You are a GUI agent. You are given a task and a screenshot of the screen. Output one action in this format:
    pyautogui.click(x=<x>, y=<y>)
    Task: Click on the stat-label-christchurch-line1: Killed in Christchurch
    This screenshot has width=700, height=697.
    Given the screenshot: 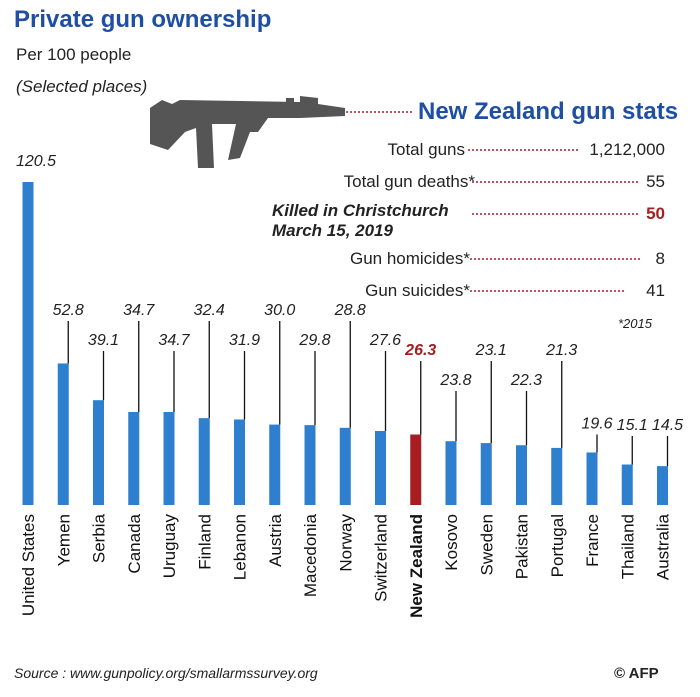 What is the action you would take?
    pyautogui.click(x=360, y=210)
    